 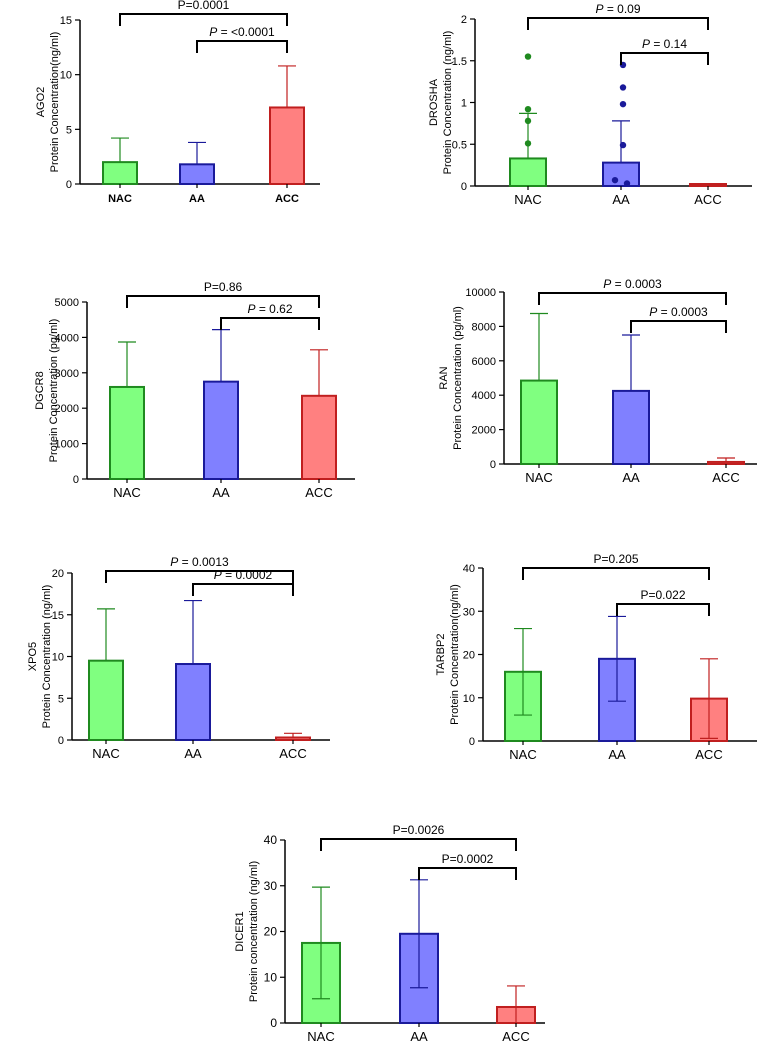 What do you see at coordinates (243, 575) in the screenshot?
I see `p-value-label-2: P = 0.0002` at bounding box center [243, 575].